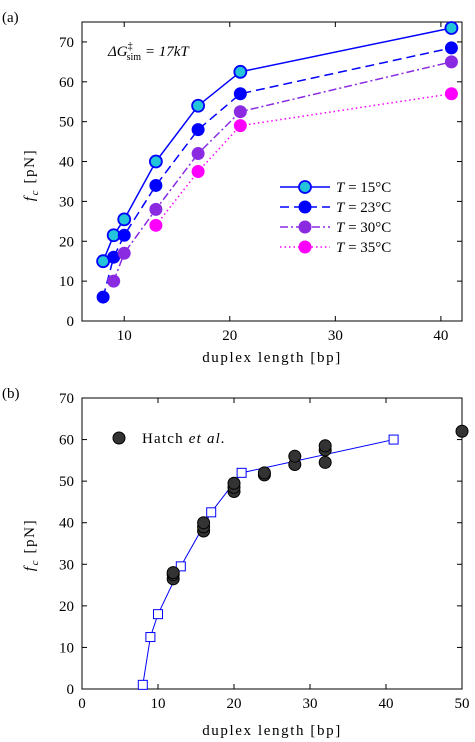  Describe the element at coordinates (272, 358) in the screenshot. I see `panel-a-x-axis-label: duplex length [bp]` at that location.